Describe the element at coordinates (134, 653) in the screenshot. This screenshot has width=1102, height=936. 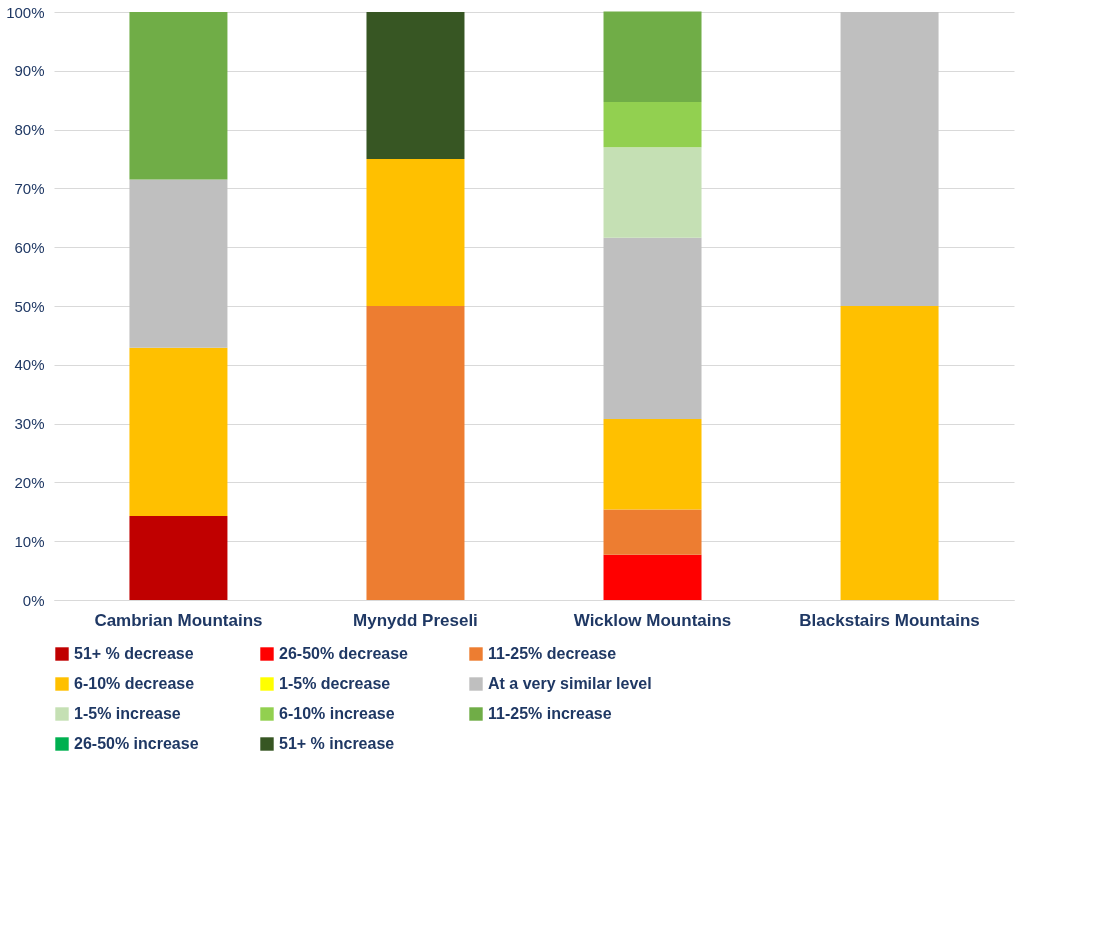
I see `legend-label: 51+ % decrease` at that location.